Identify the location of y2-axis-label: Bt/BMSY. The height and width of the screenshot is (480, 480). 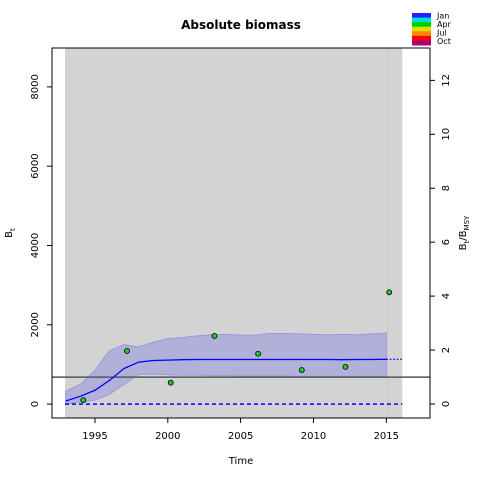
(464, 232).